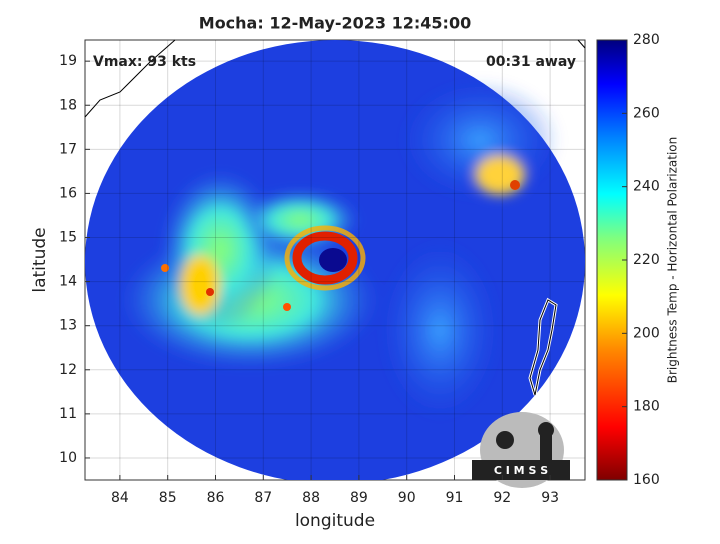 The height and width of the screenshot is (544, 720). Describe the element at coordinates (40, 259) in the screenshot. I see `y-axis-label: latitude` at that location.